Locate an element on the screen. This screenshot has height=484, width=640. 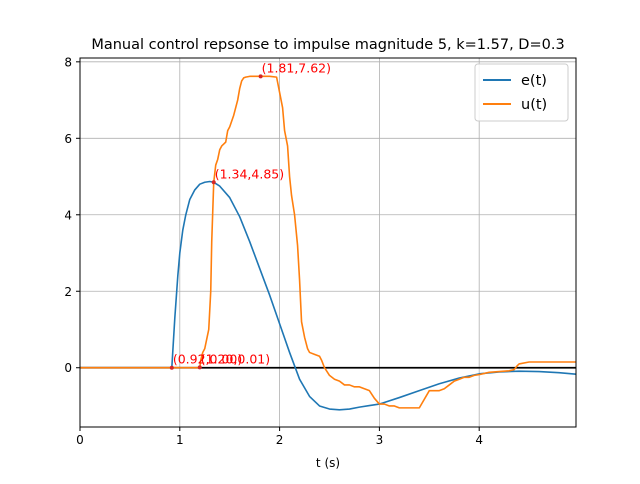
annotation-label: (1.81,7.62) is located at coordinates (296, 67).